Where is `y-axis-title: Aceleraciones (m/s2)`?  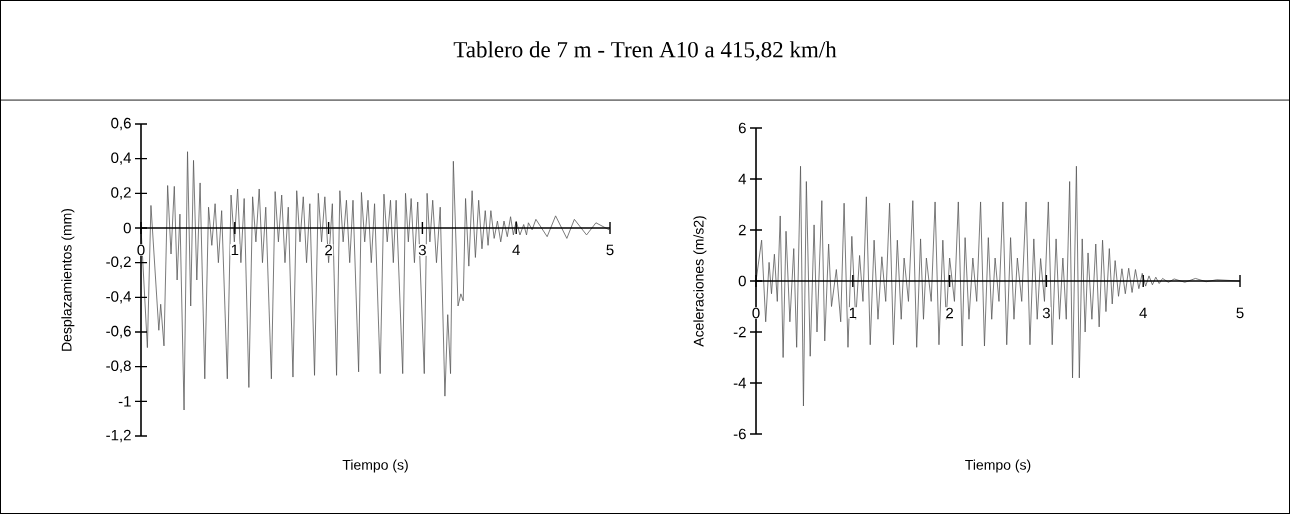 y-axis-title: Aceleraciones (m/s2) is located at coordinates (700, 281).